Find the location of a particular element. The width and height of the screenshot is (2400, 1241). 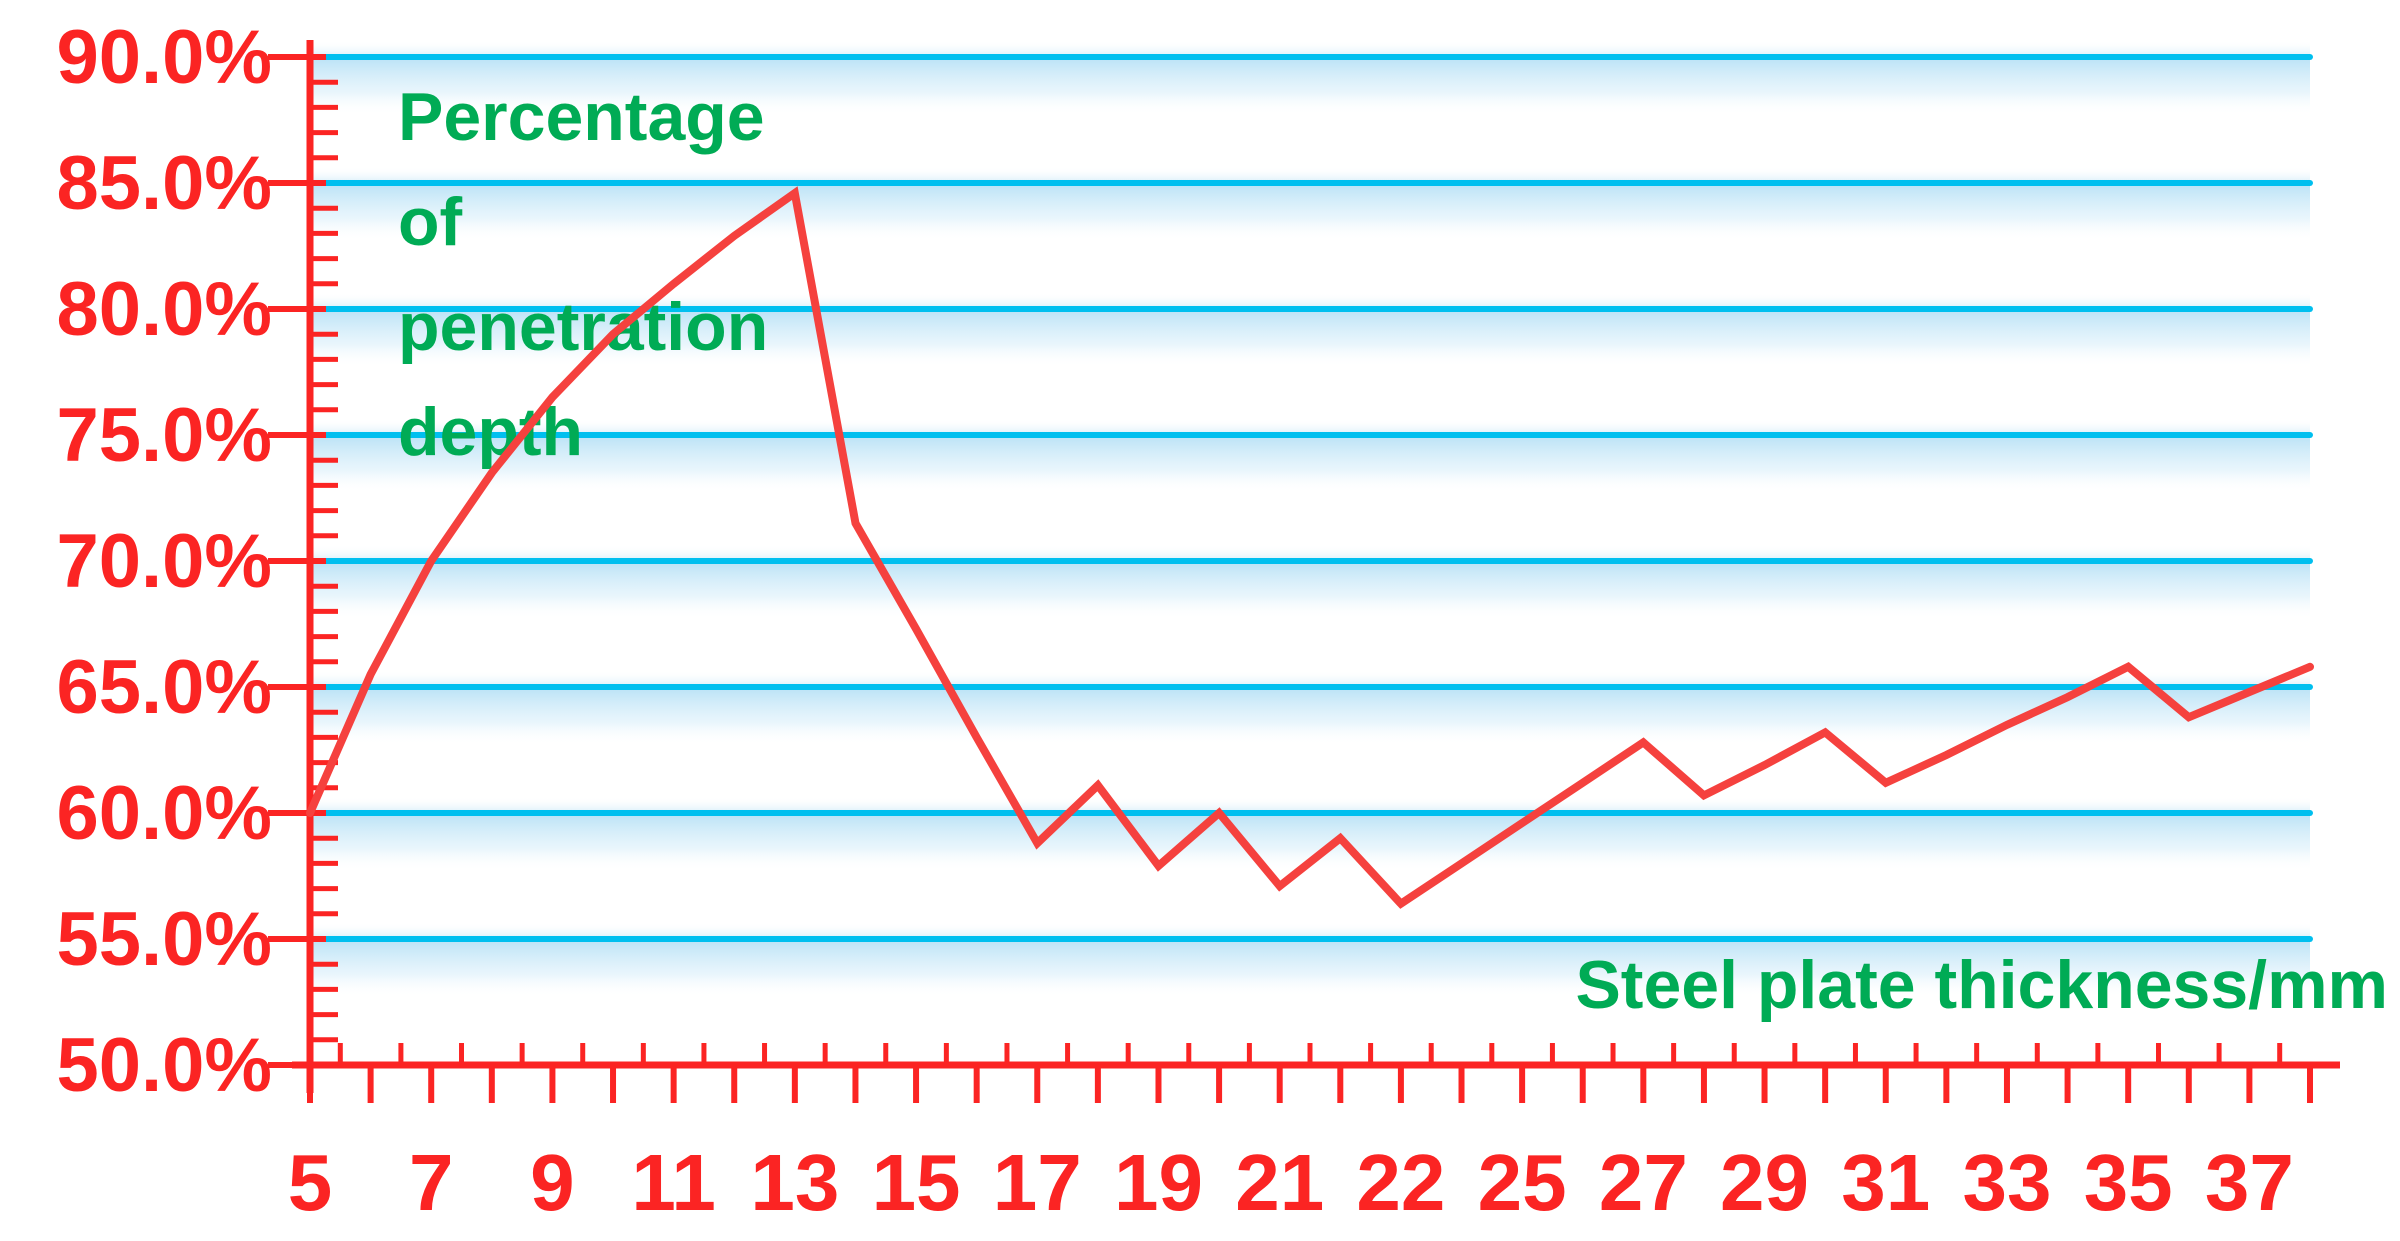

x-tick-label-21: 21 is located at coordinates (1279, 1182).